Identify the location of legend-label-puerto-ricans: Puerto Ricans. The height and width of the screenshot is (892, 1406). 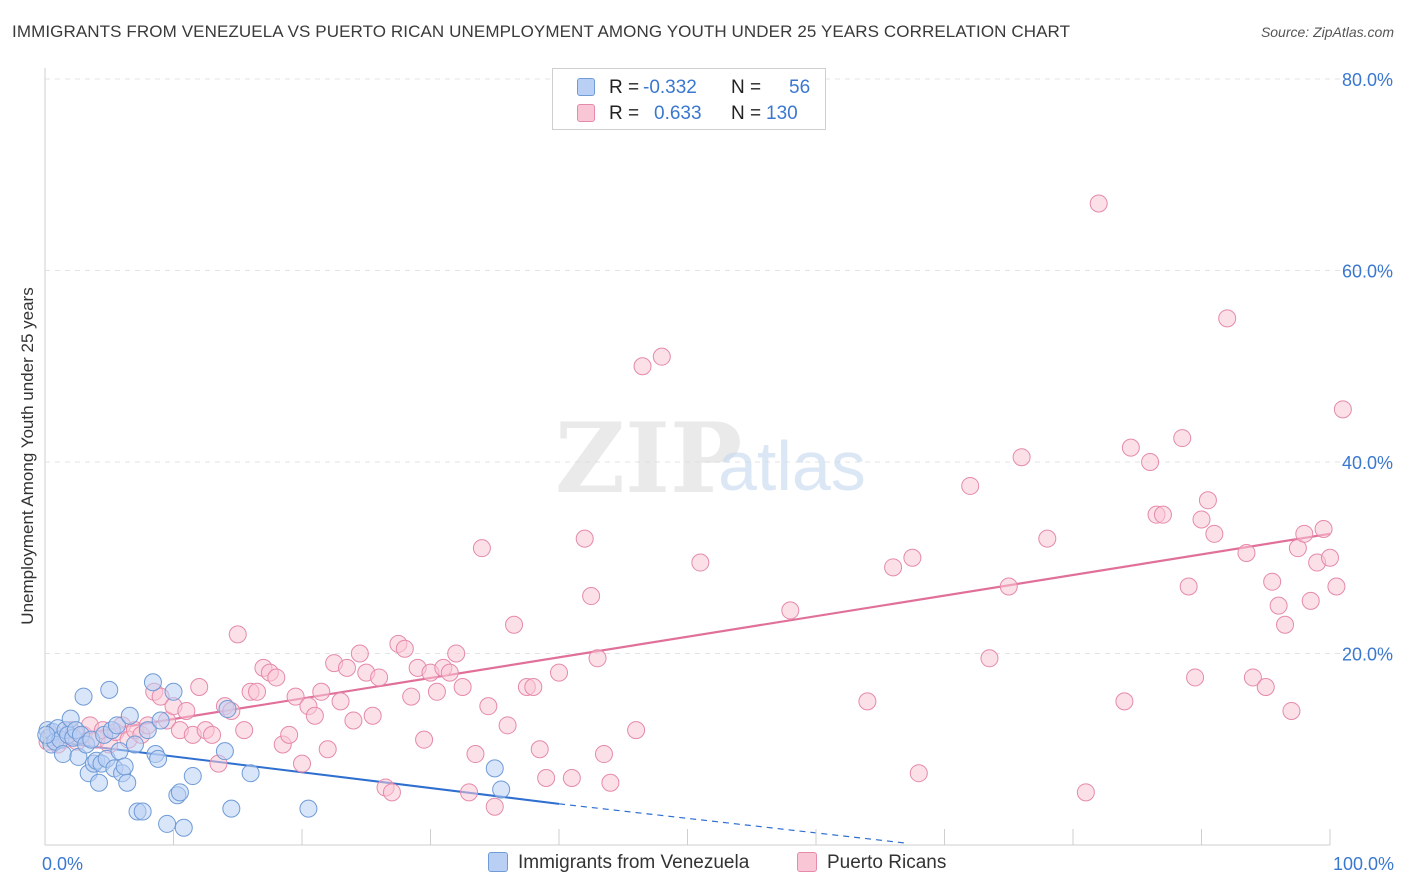
(887, 862).